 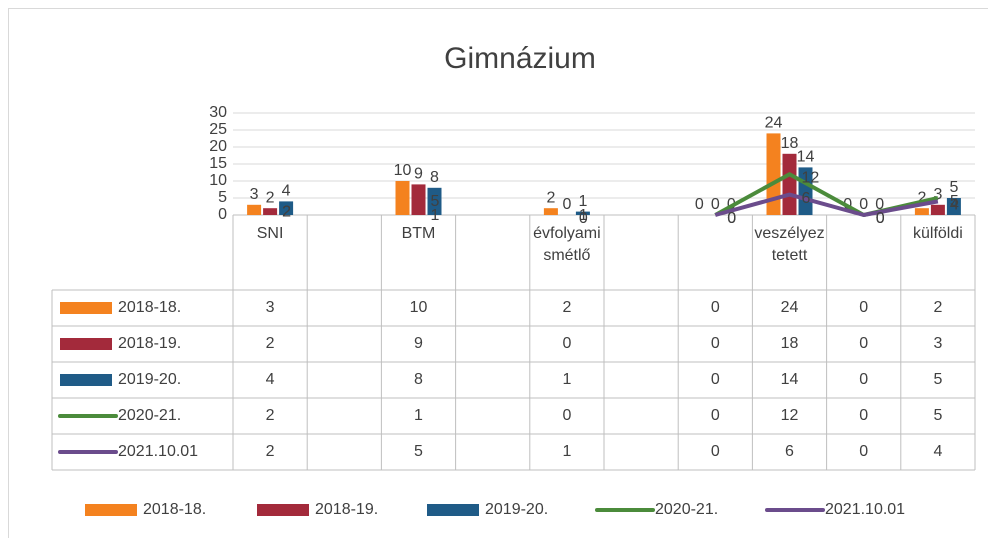 What do you see at coordinates (149, 415) in the screenshot?
I see `table-series-name: 2020-21.` at bounding box center [149, 415].